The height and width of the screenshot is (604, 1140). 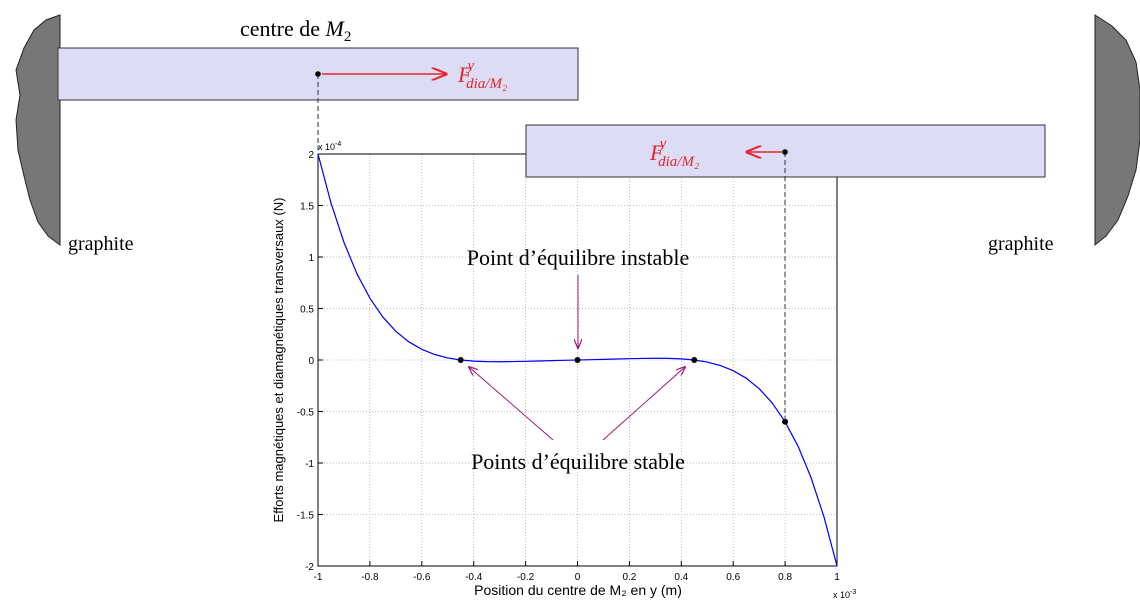 I want to click on x-tick-label: -0.8, so click(x=370, y=577).